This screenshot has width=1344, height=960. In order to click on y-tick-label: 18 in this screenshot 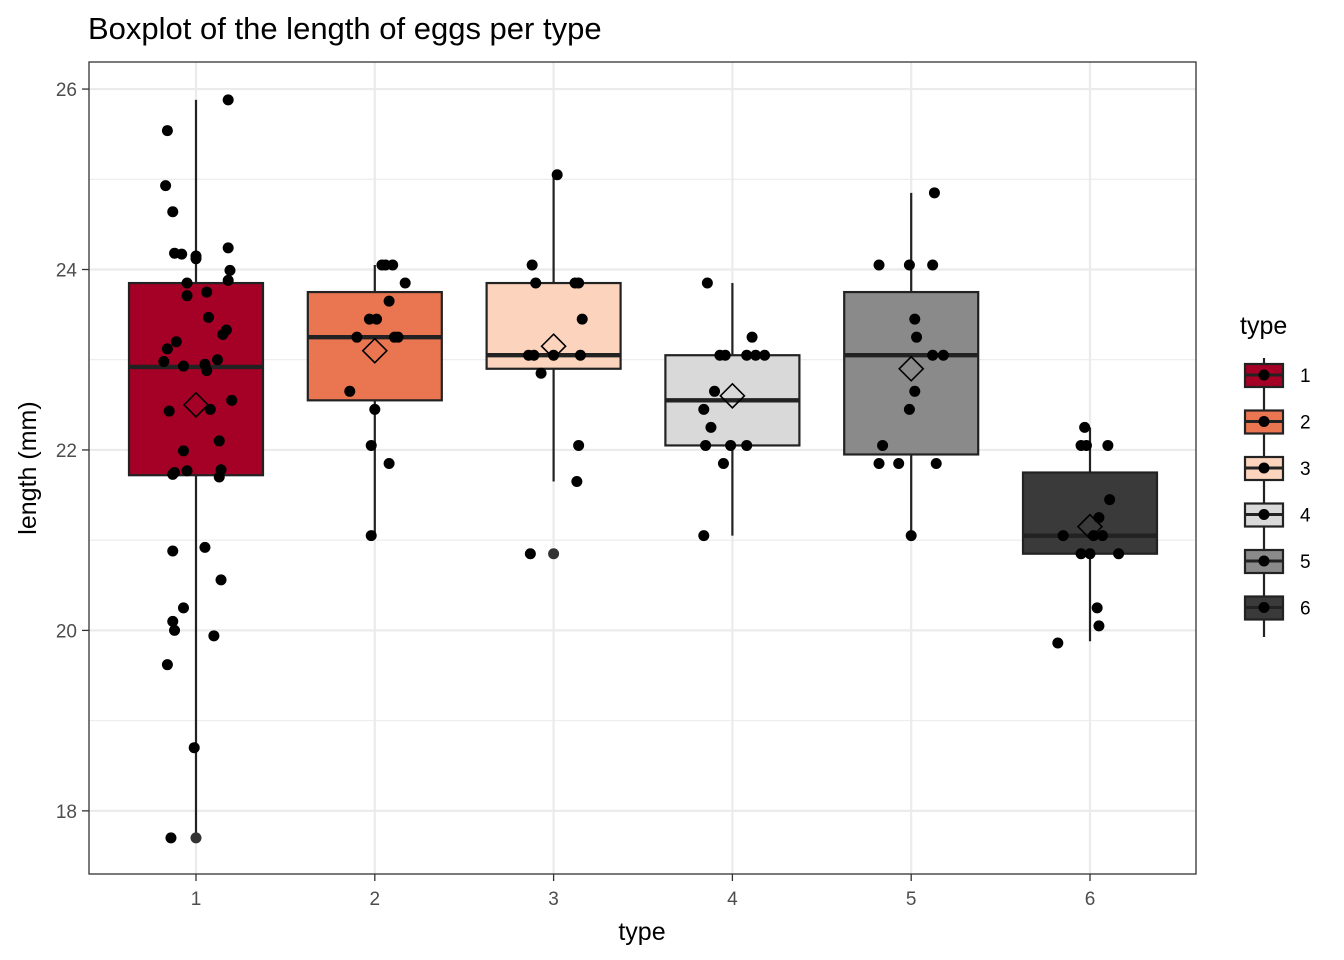, I will do `click(66, 812)`.